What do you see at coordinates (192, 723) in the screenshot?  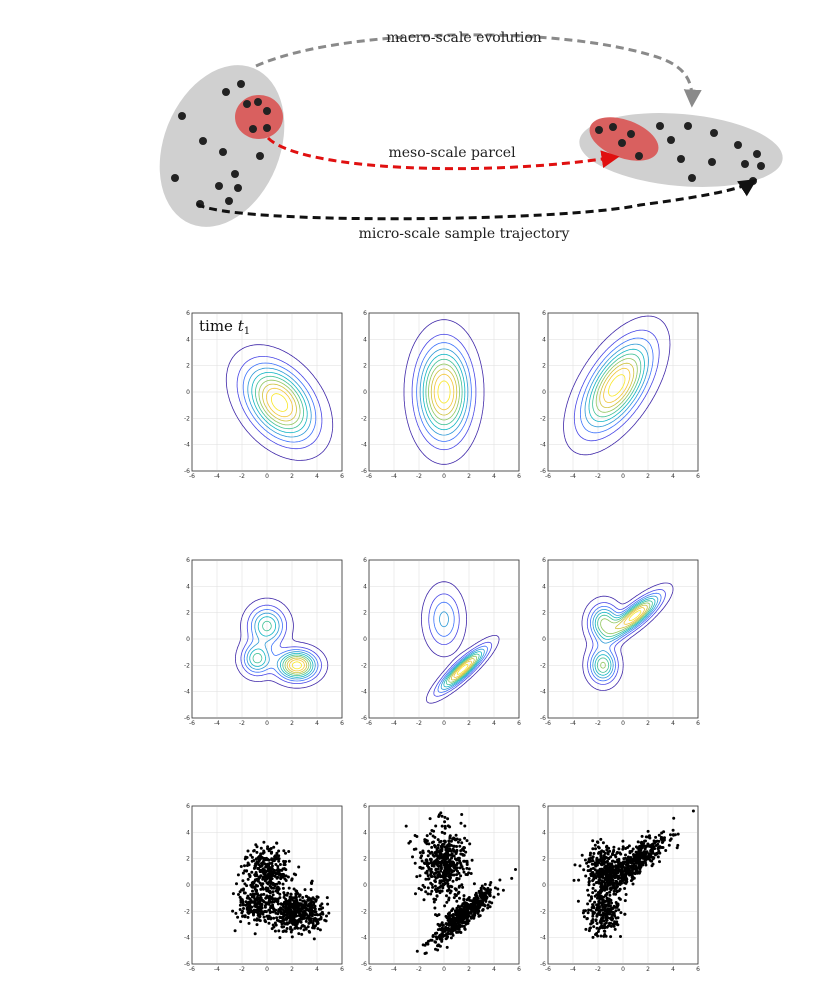 I see `x-tick-label: -6` at bounding box center [192, 723].